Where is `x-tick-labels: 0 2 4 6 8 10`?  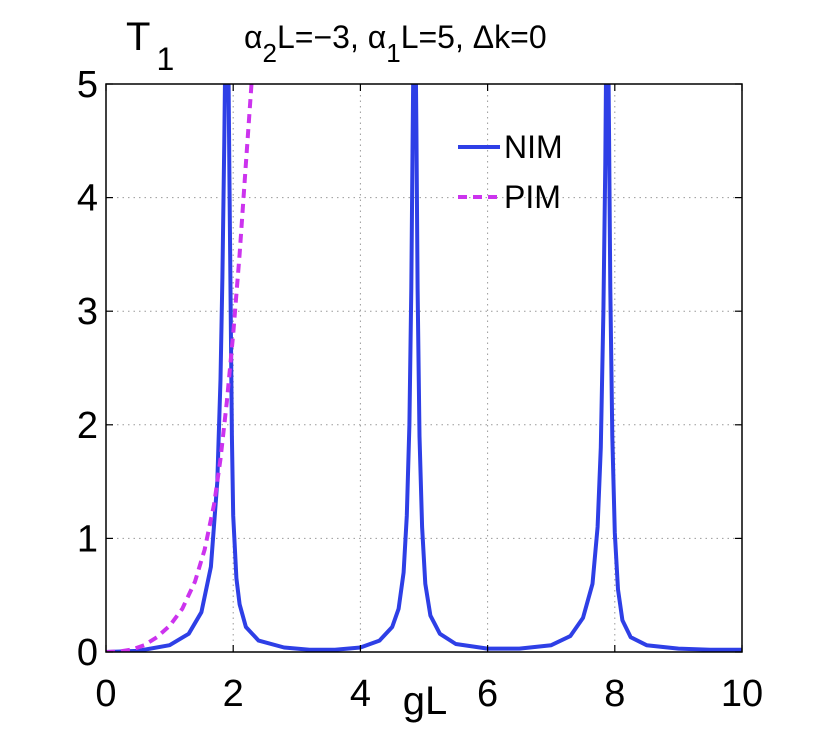
x-tick-labels: 0 2 4 6 8 10 is located at coordinates (429, 694).